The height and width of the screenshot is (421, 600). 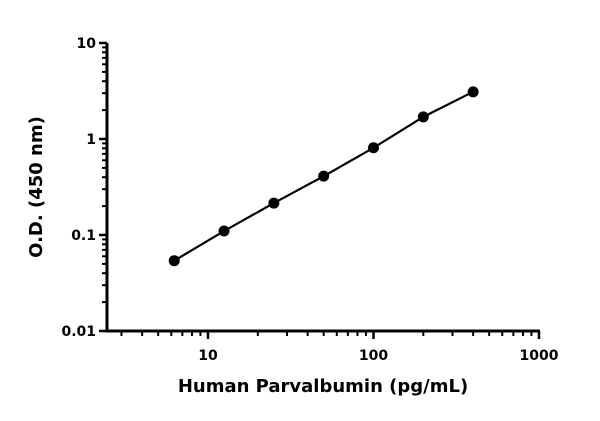 What do you see at coordinates (83, 236) in the screenshot?
I see `y-tick-label: 0.1` at bounding box center [83, 236].